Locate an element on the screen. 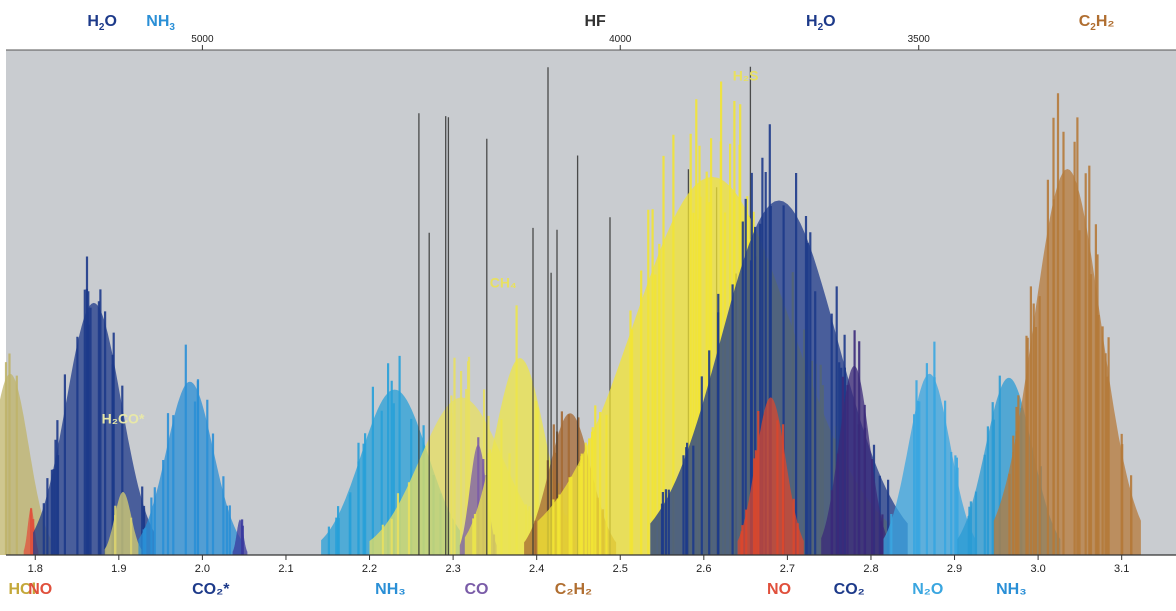 The height and width of the screenshot is (611, 1176). bottom-tick-label: 2.5 is located at coordinates (620, 569).